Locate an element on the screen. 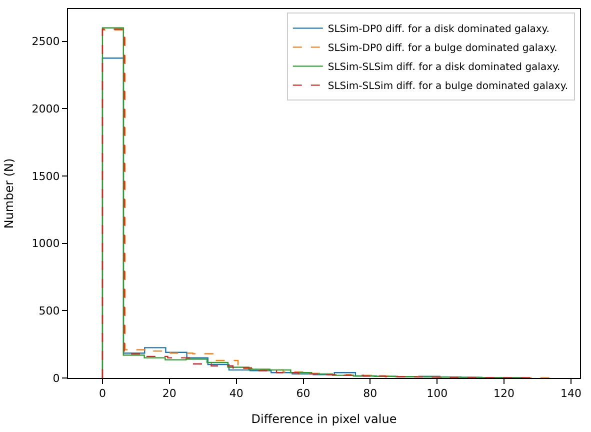 The width and height of the screenshot is (591, 432). x-tick-label: 60 is located at coordinates (303, 393).